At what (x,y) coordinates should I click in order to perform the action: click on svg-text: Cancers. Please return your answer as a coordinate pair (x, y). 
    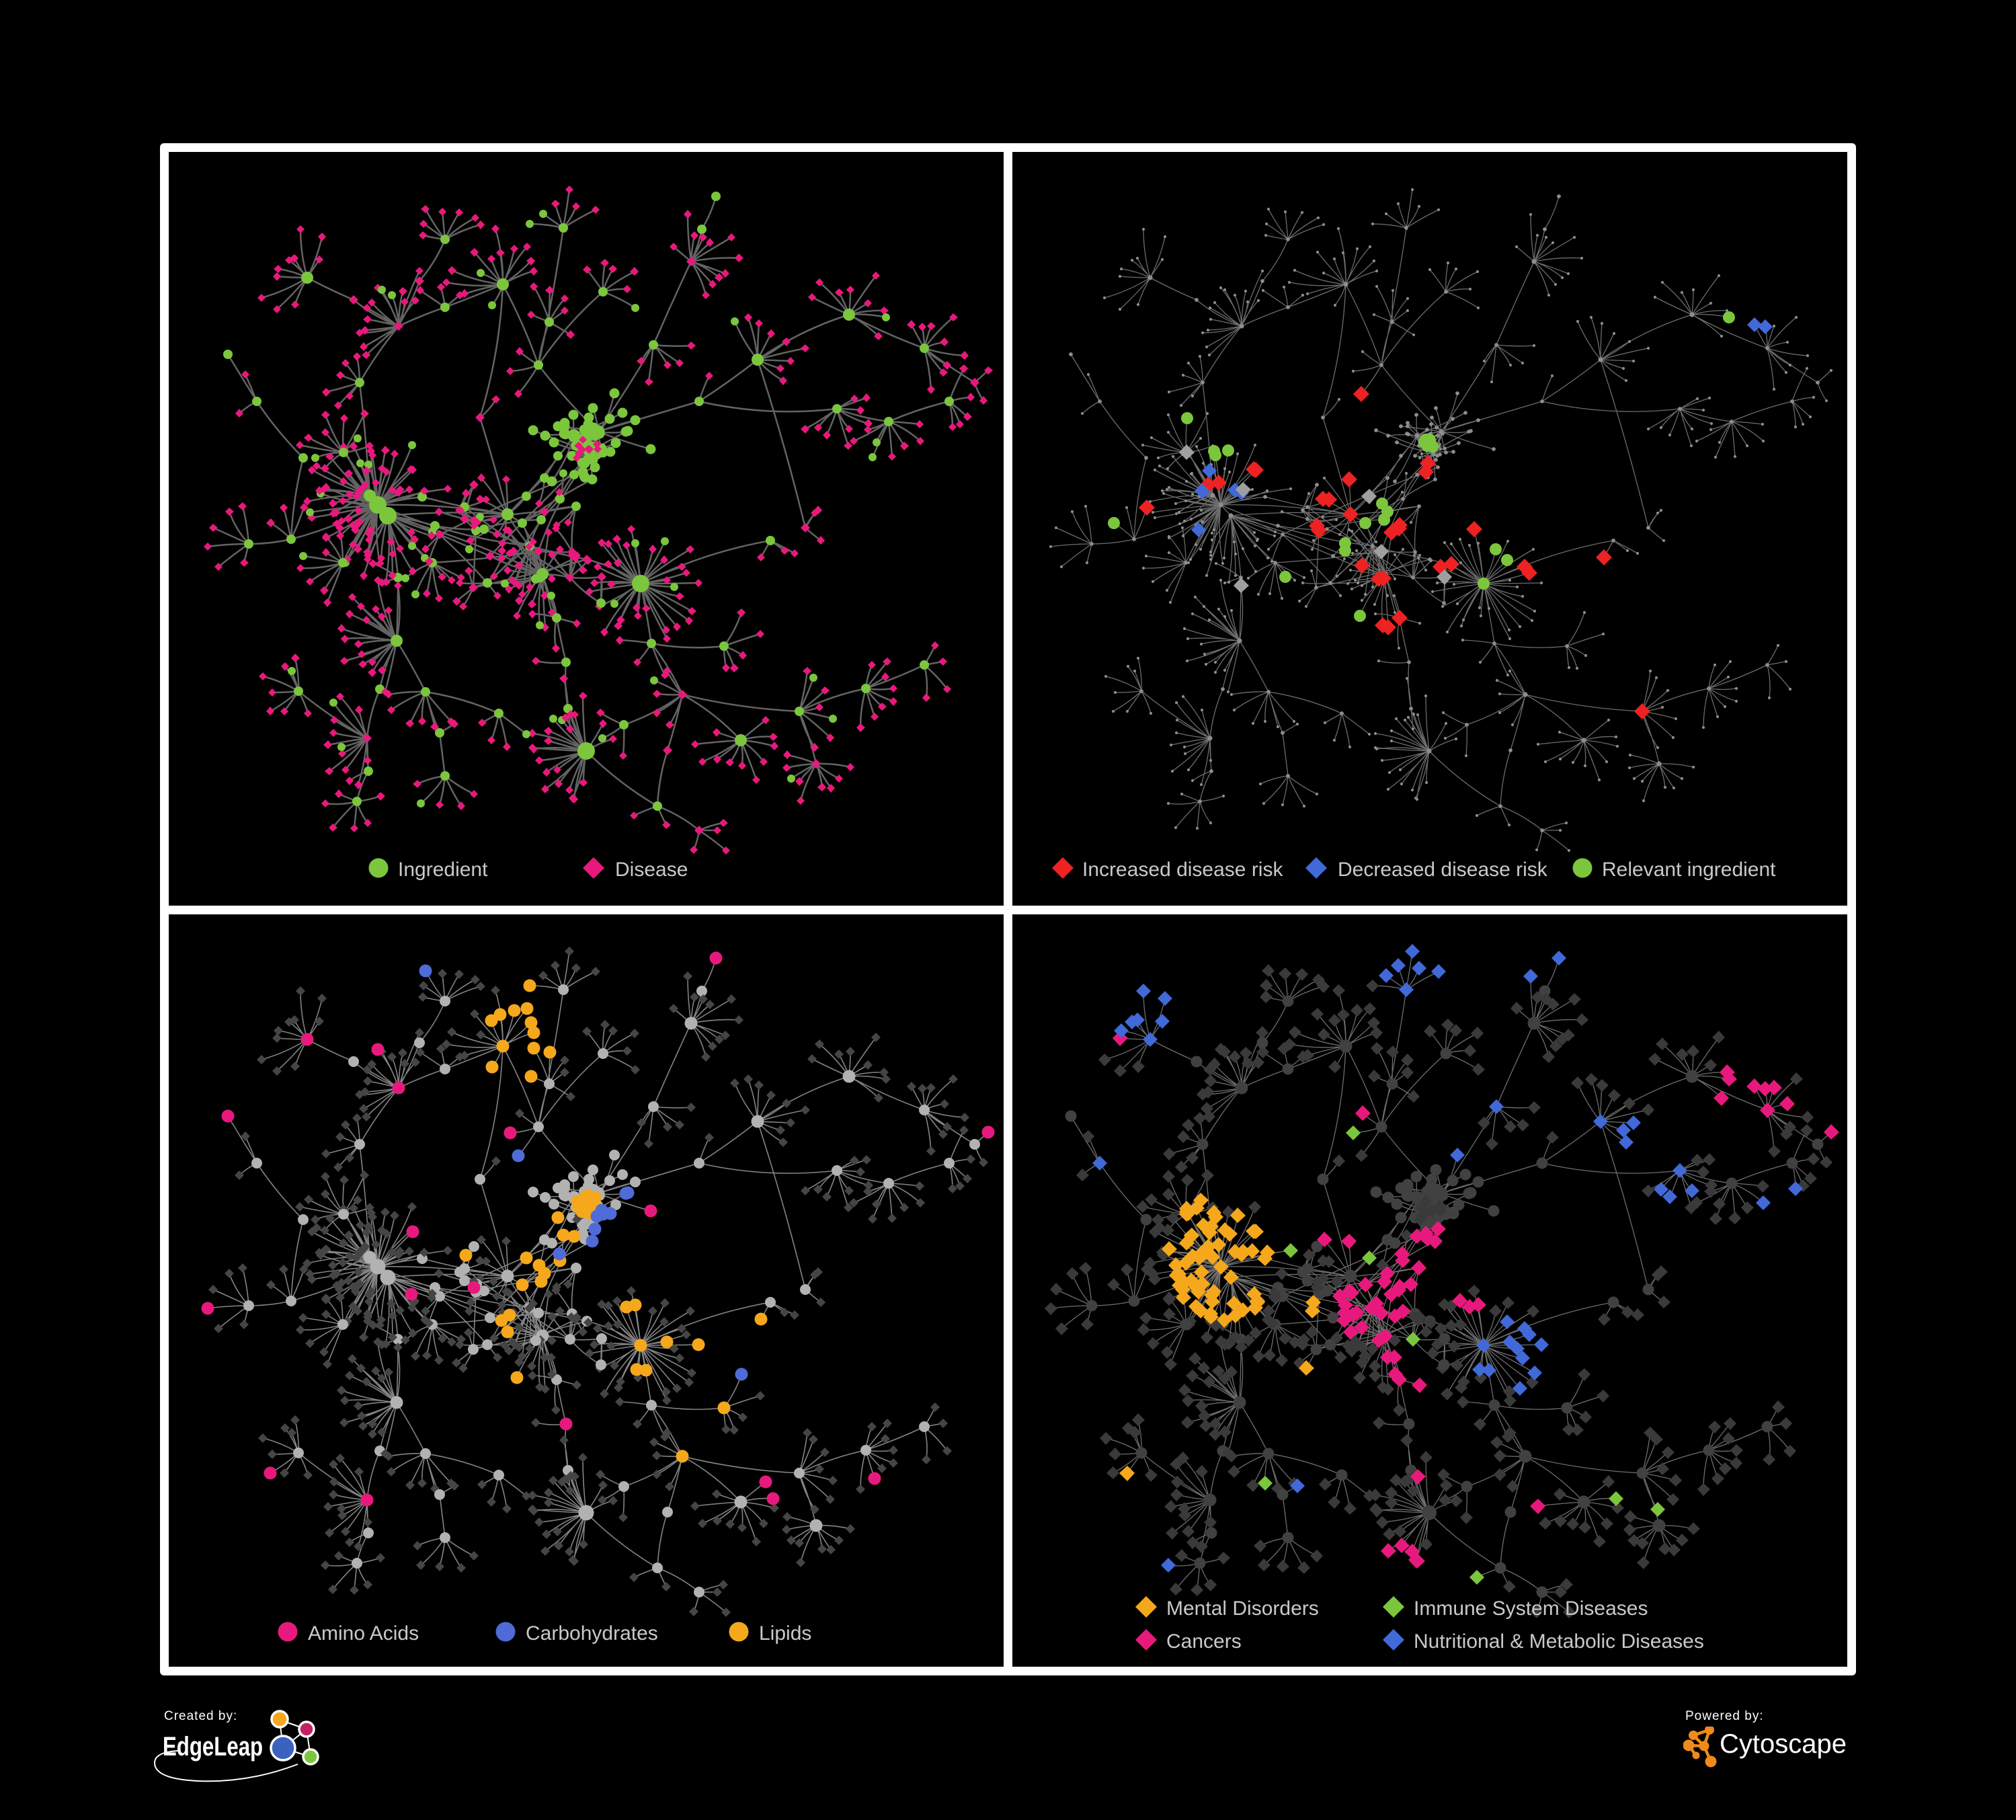
    Looking at the image, I should click on (1204, 1641).